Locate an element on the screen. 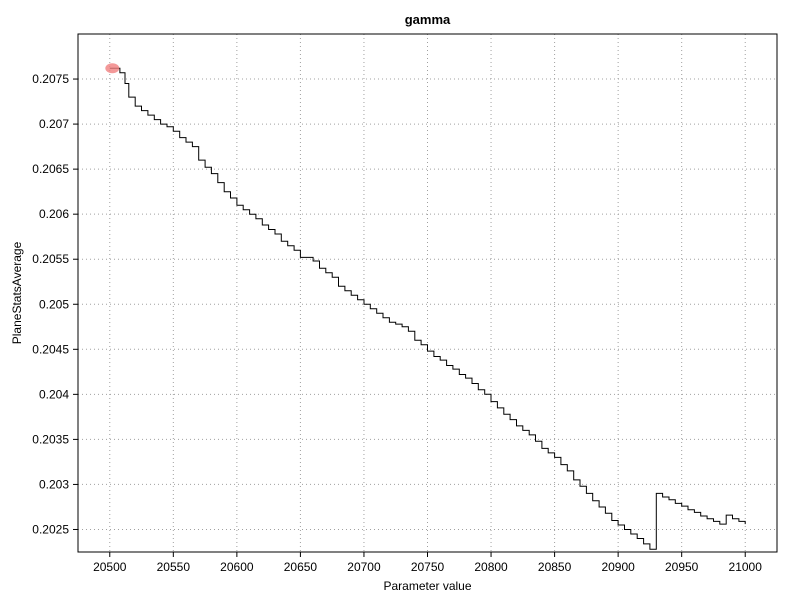  x-tick-label: 21000 is located at coordinates (746, 567).